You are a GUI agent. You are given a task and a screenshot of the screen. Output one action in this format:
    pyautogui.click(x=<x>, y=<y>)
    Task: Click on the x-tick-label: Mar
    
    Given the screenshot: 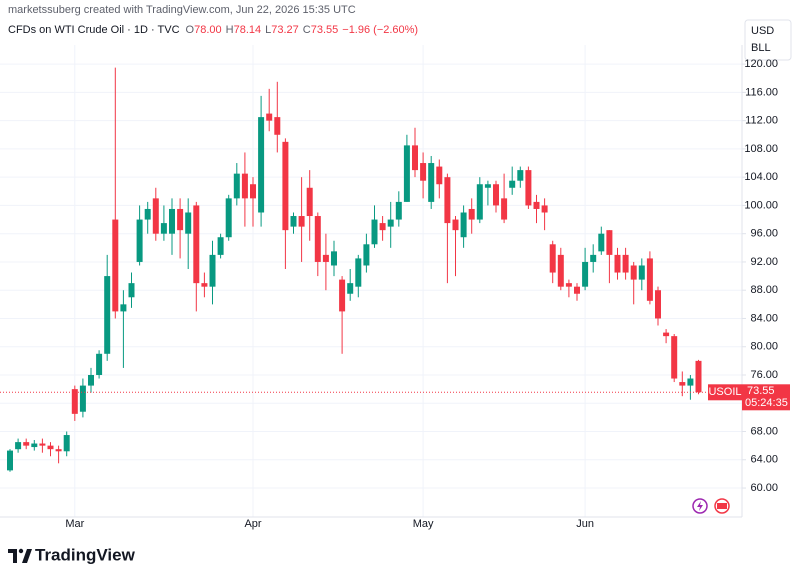 What is the action you would take?
    pyautogui.click(x=74, y=524)
    